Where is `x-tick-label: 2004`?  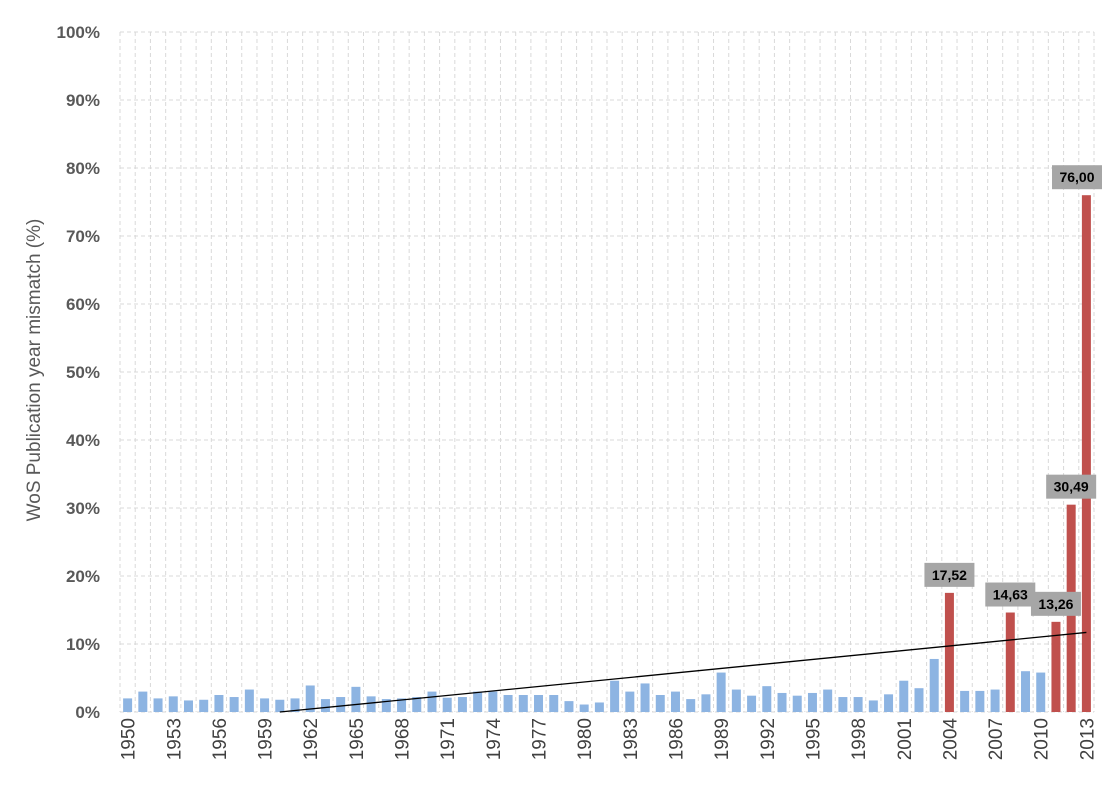
x-tick-label: 2004 is located at coordinates (950, 739).